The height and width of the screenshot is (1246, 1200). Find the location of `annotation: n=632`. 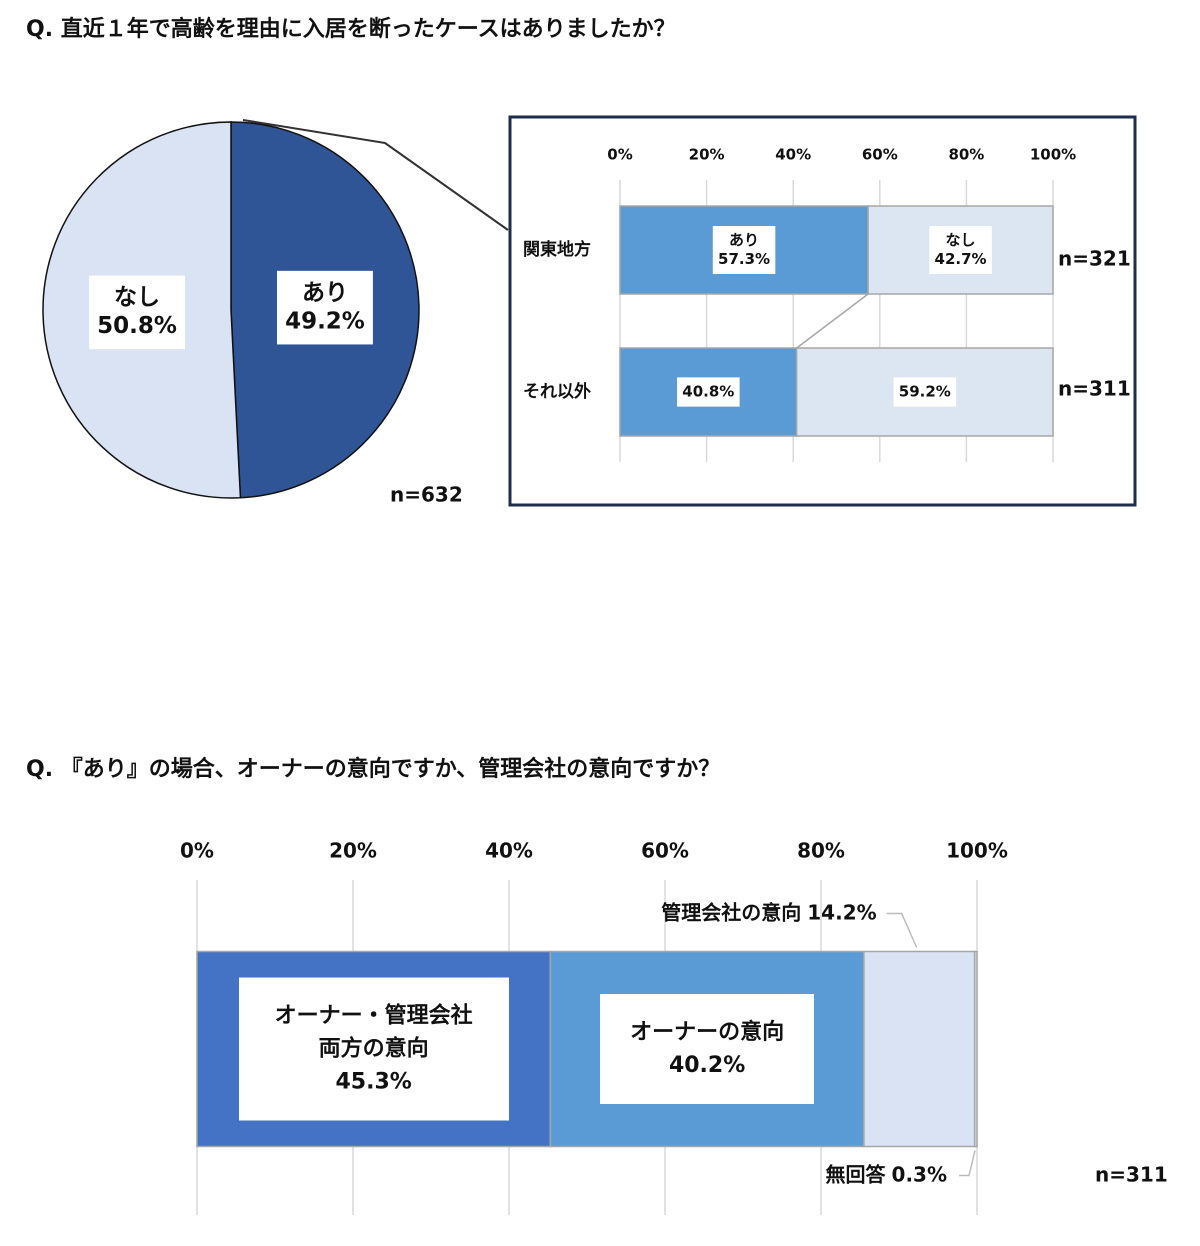

annotation: n=632 is located at coordinates (426, 495).